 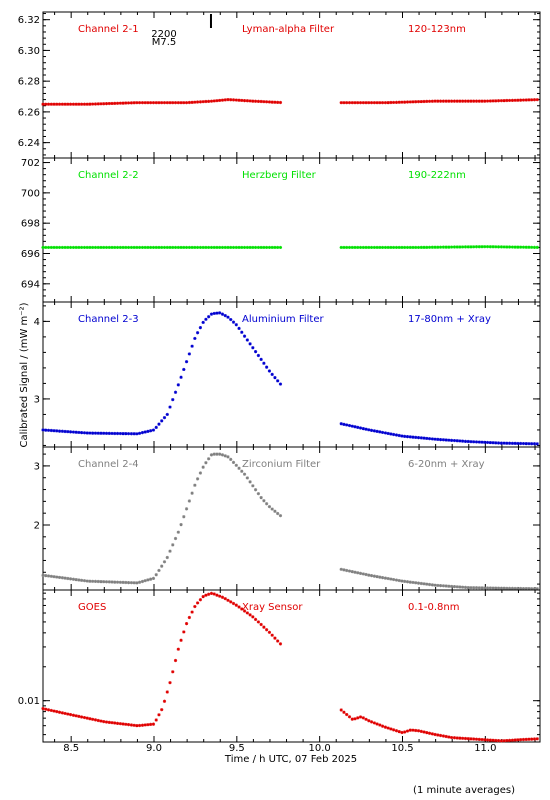 I want to click on panel-band-label: 6-20nm + Xray, so click(x=446, y=464).